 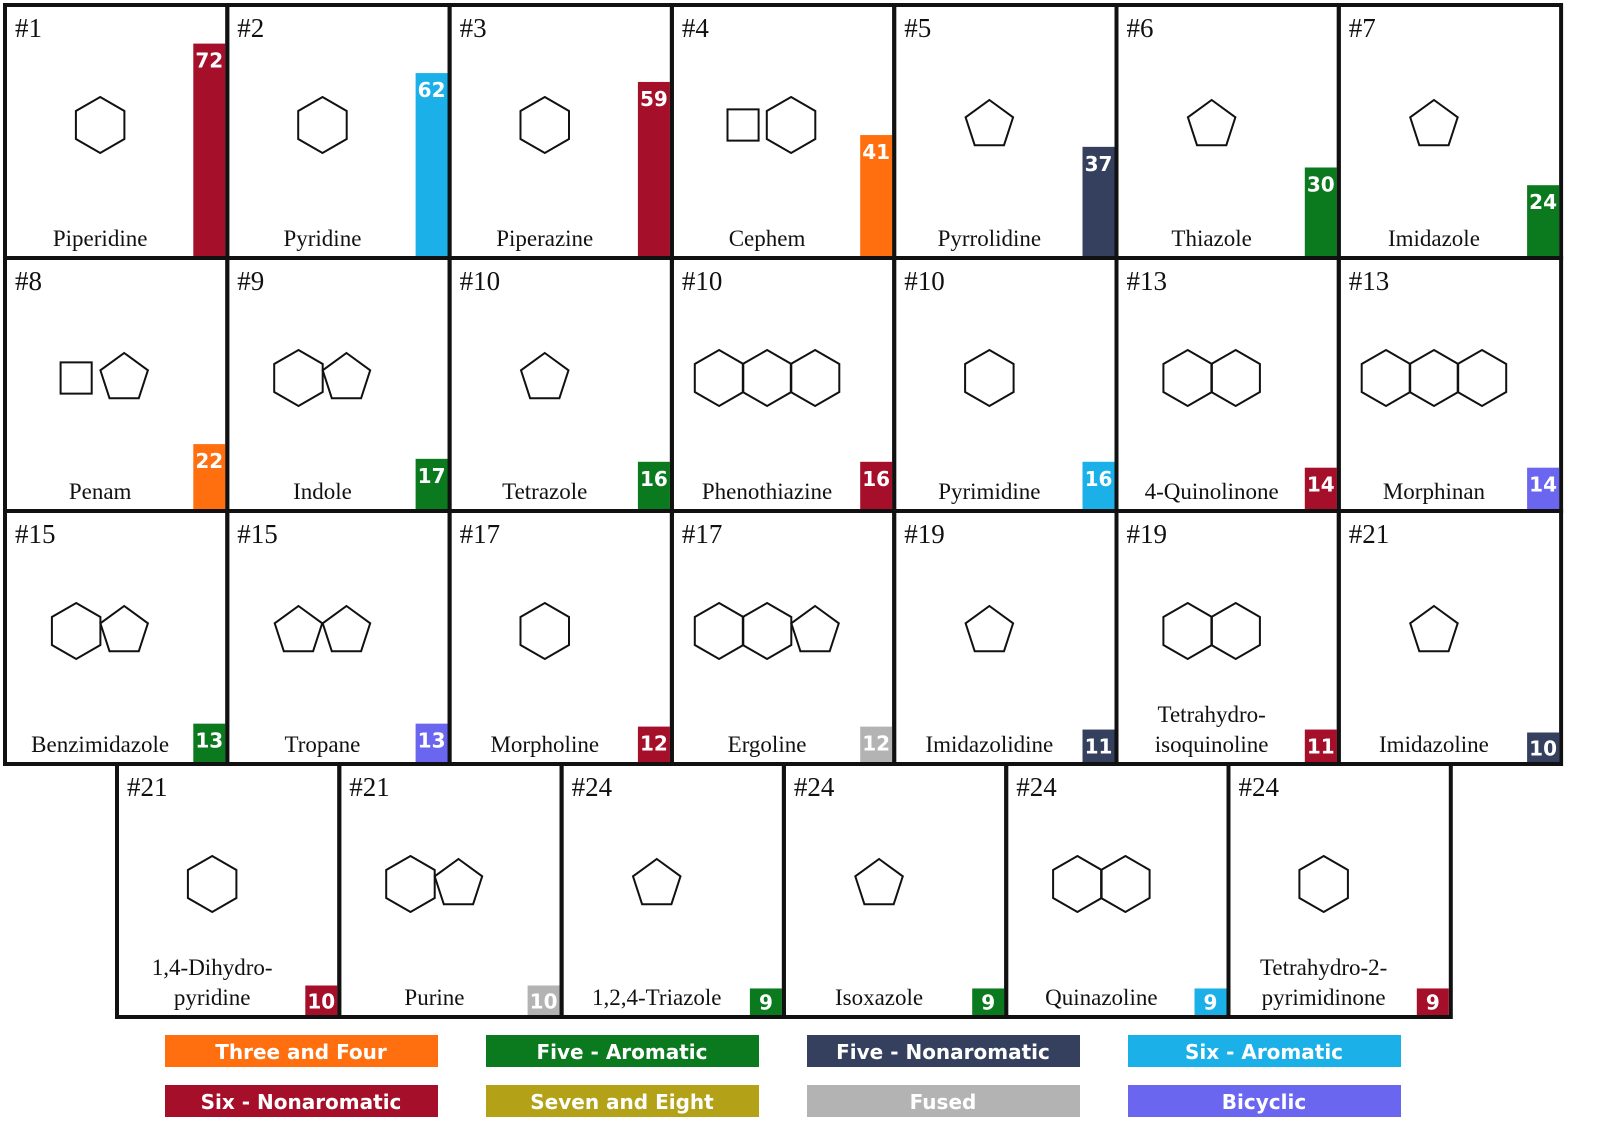 What do you see at coordinates (28, 281) in the screenshot?
I see `rank: #8` at bounding box center [28, 281].